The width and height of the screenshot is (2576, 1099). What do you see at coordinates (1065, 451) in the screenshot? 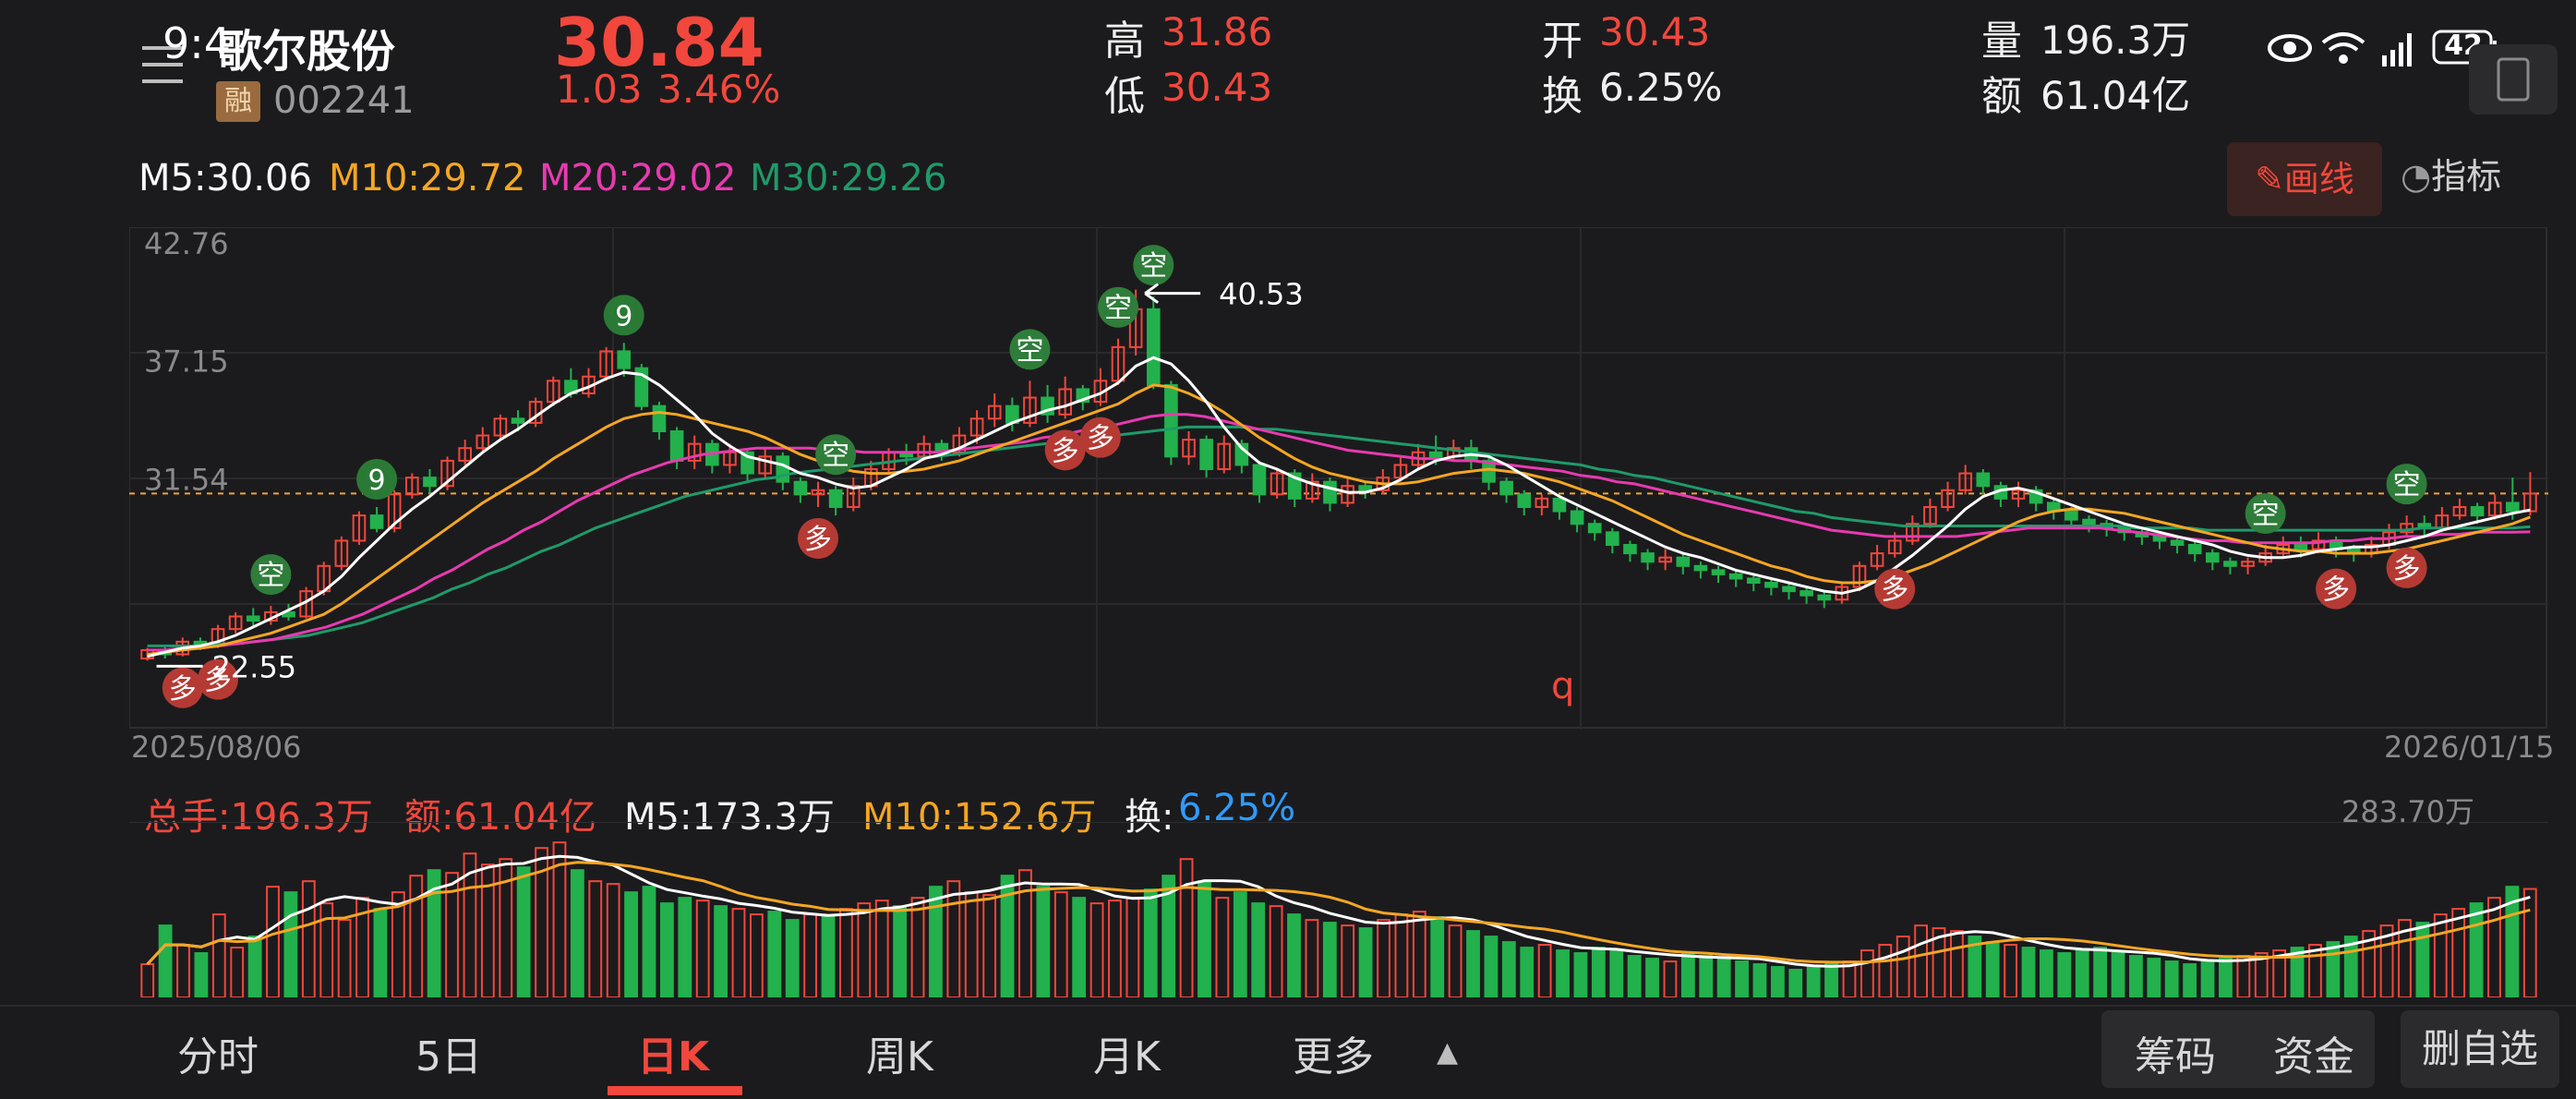
I see `signal-label: 多` at bounding box center [1065, 451].